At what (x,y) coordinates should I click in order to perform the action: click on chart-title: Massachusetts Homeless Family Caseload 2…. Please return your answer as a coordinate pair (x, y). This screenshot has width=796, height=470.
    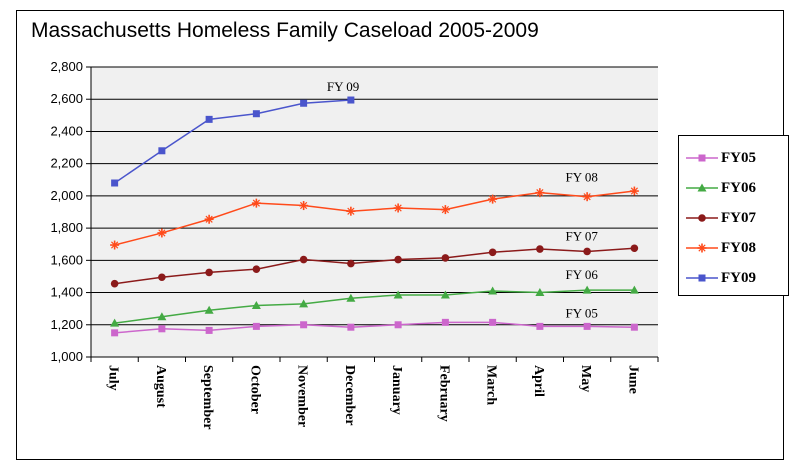
    Looking at the image, I should click on (285, 30).